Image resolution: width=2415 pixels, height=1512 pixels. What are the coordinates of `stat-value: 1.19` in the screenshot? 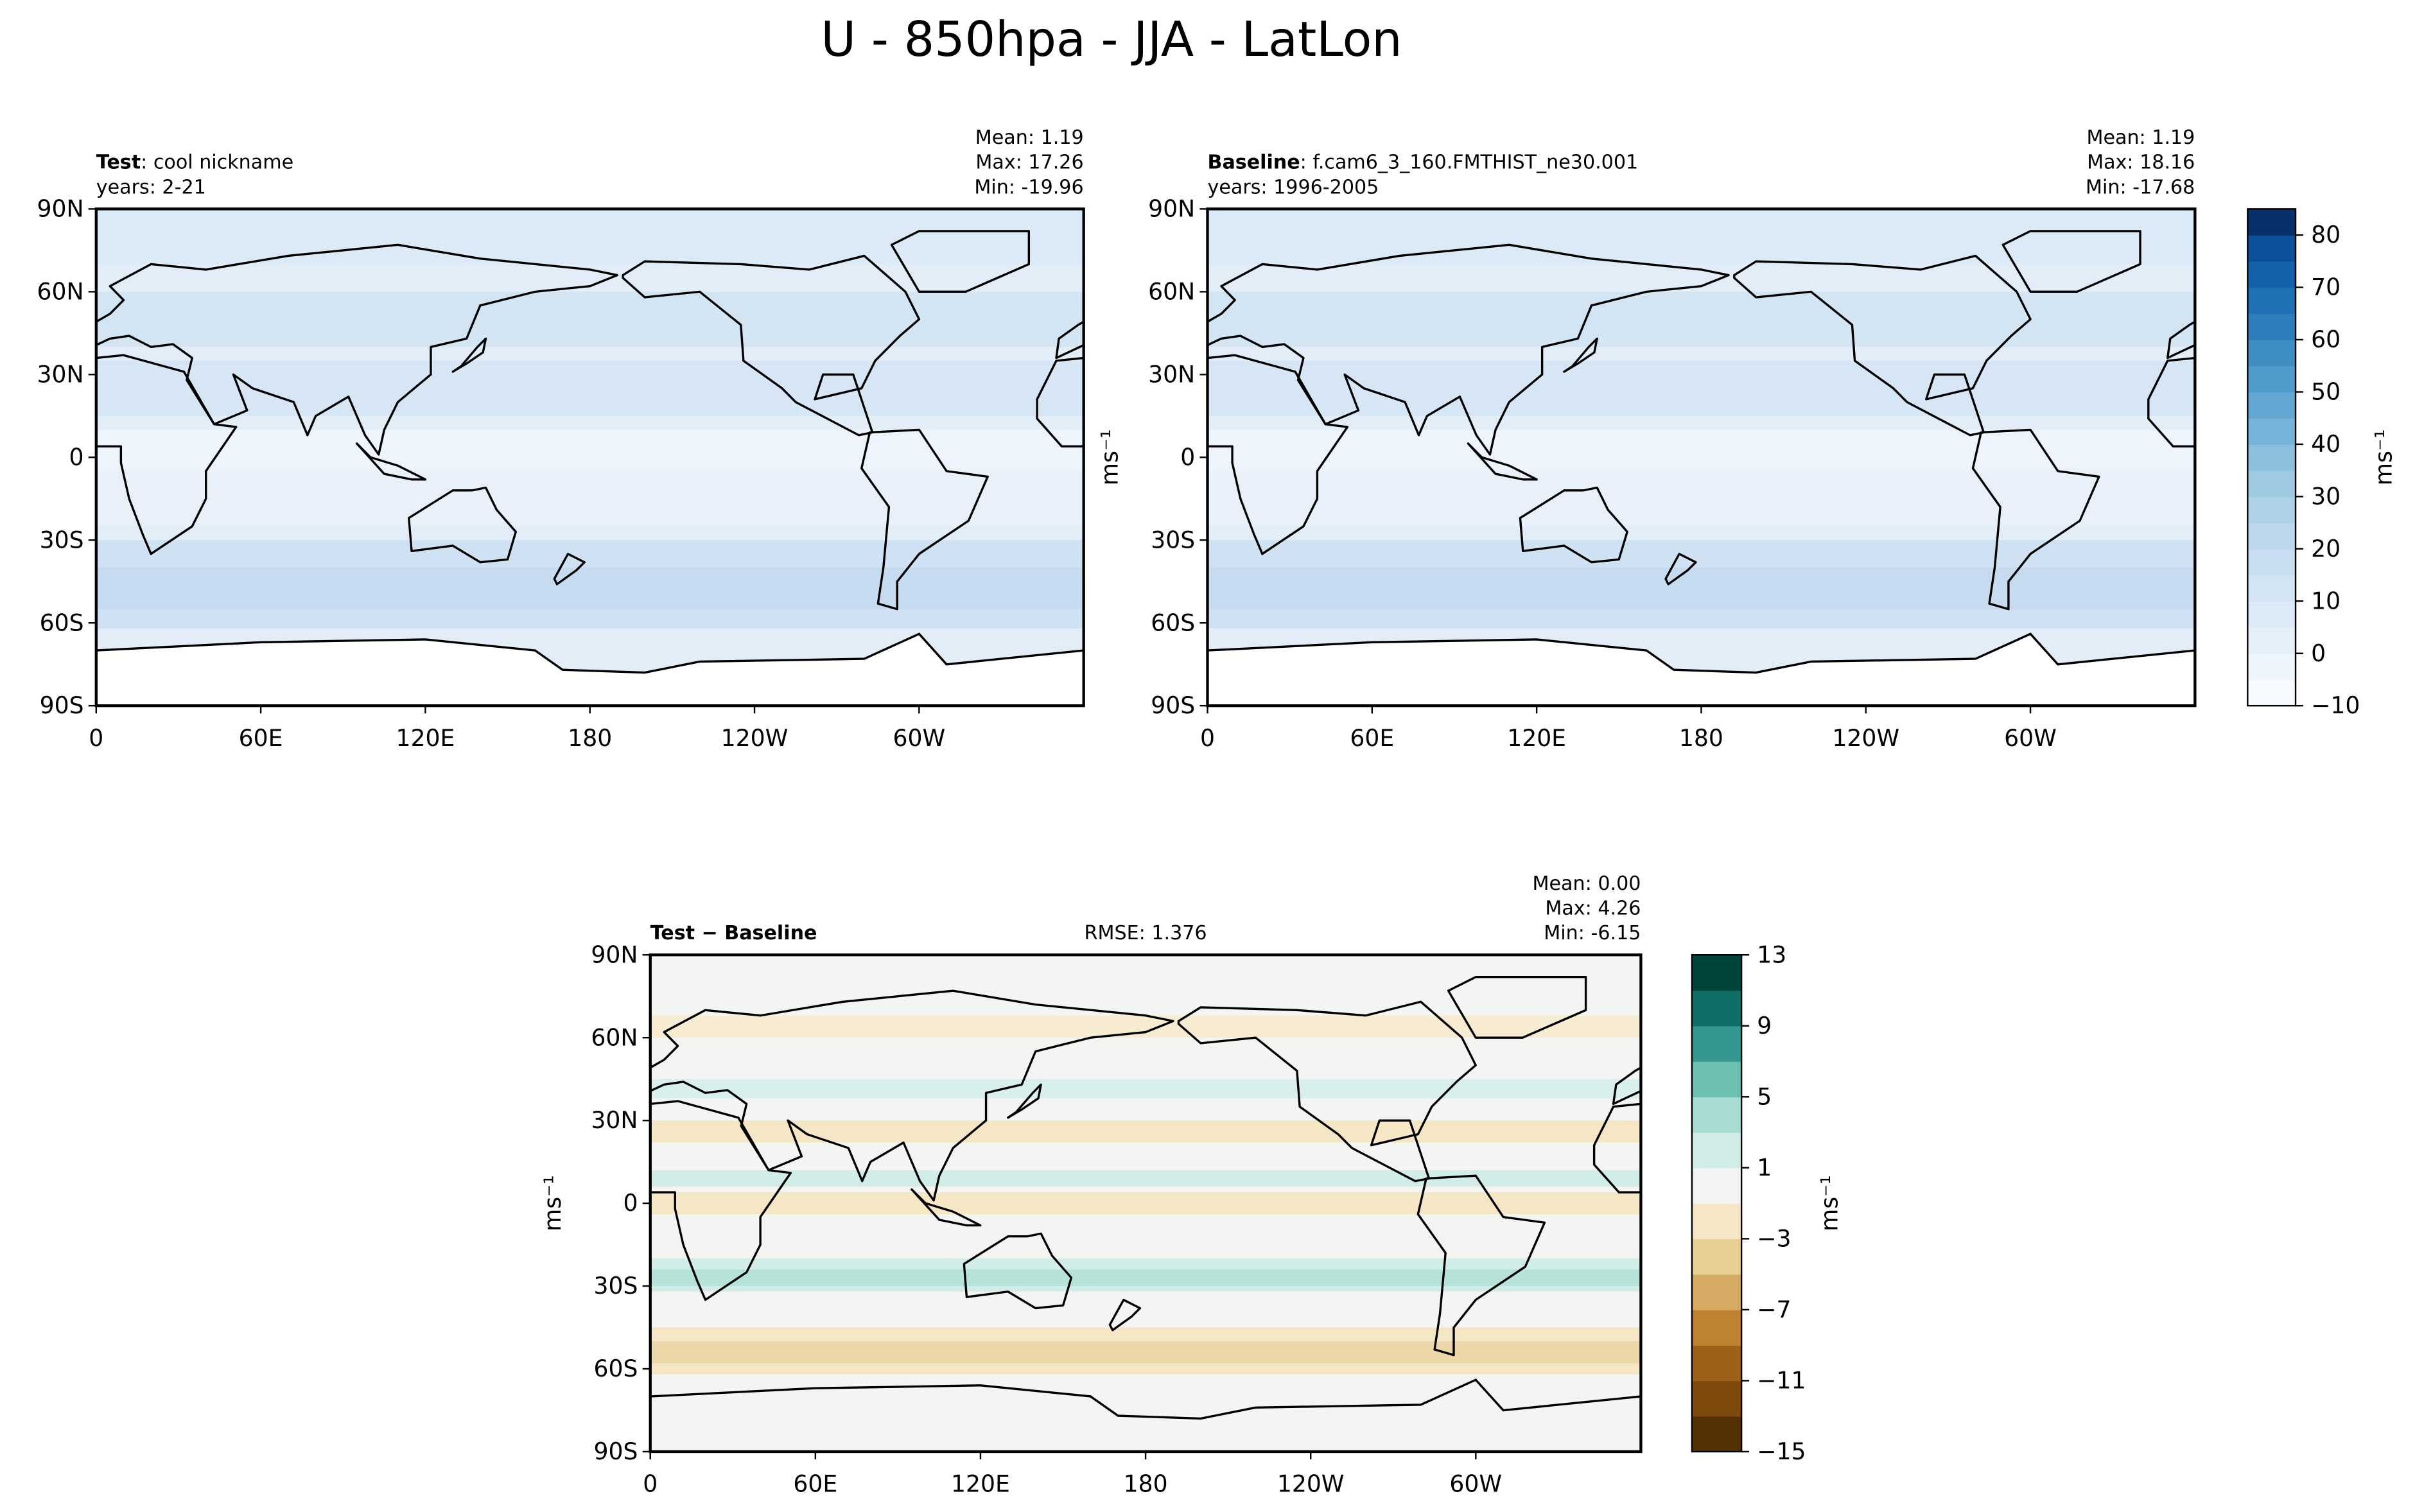 It's located at (1062, 137).